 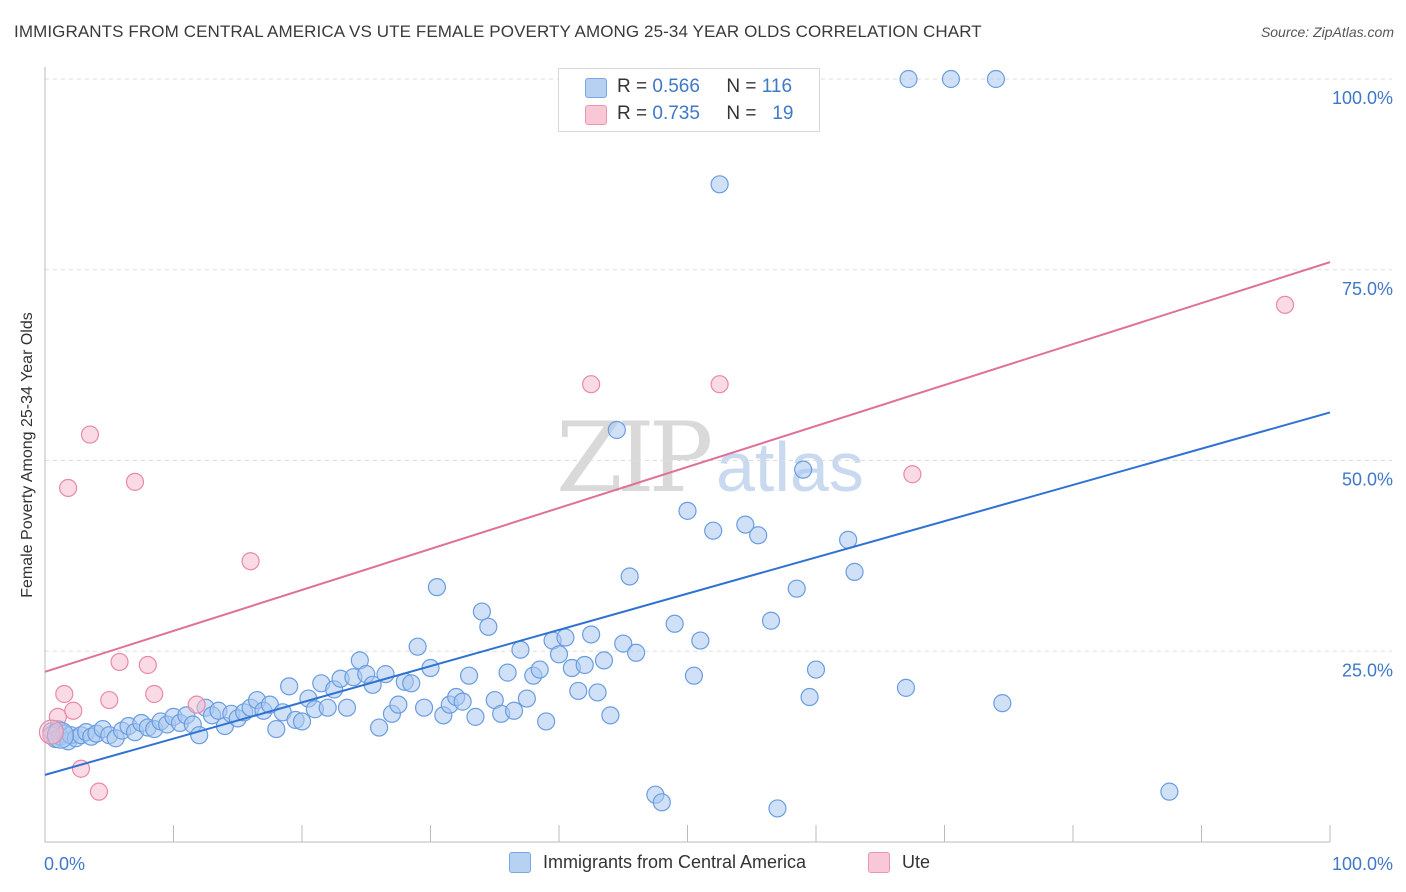 I want to click on legend-row-central-america: R = 0.566 N = 116, so click(x=688, y=87).